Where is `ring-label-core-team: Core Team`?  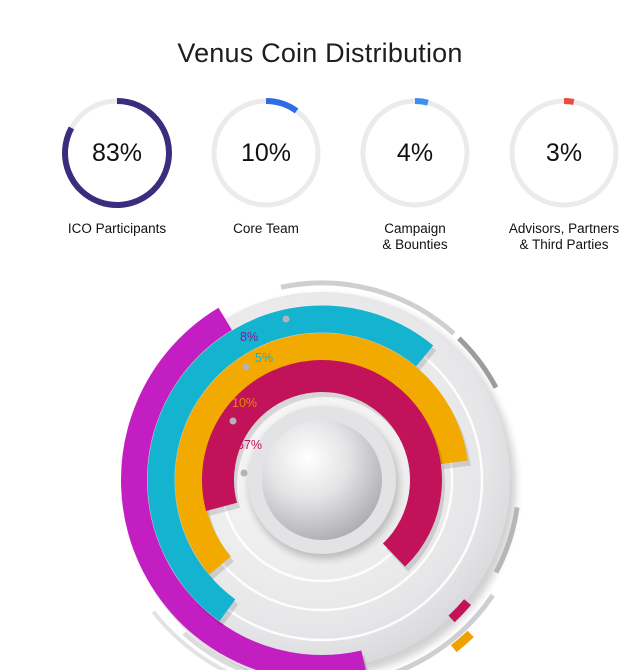
ring-label-core-team: Core Team is located at coordinates (266, 228).